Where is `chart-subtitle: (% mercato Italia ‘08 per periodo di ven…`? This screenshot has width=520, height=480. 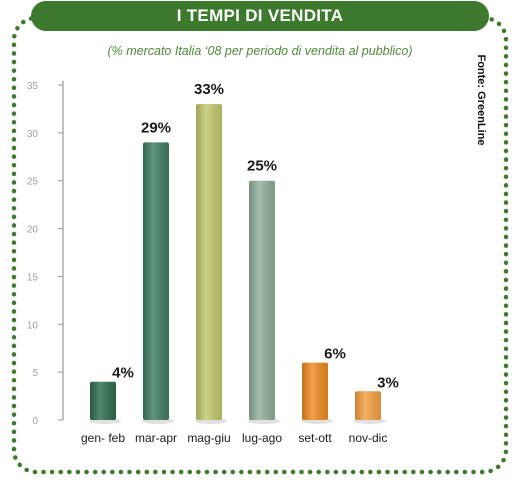
chart-subtitle: (% mercato Italia ‘08 per periodo di ven… is located at coordinates (260, 51).